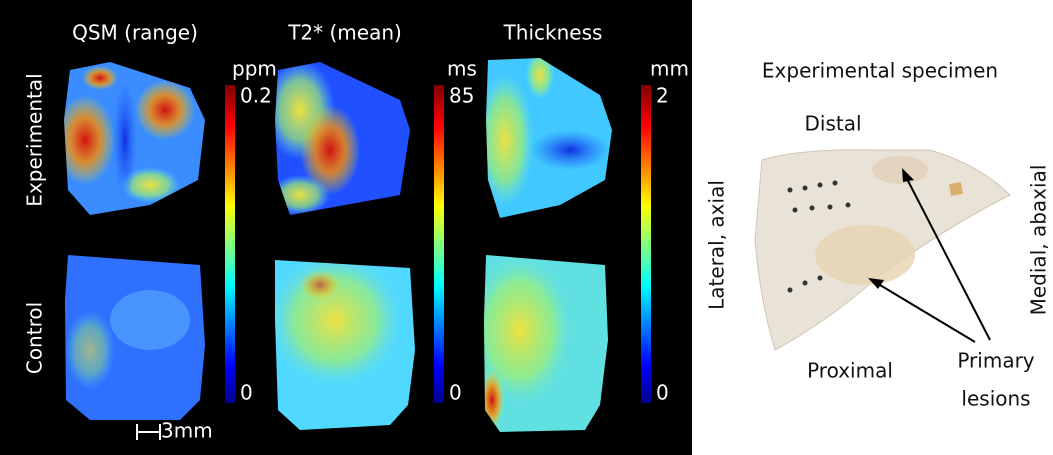  What do you see at coordinates (546, 343) in the screenshot?
I see `map-thickness-control` at bounding box center [546, 343].